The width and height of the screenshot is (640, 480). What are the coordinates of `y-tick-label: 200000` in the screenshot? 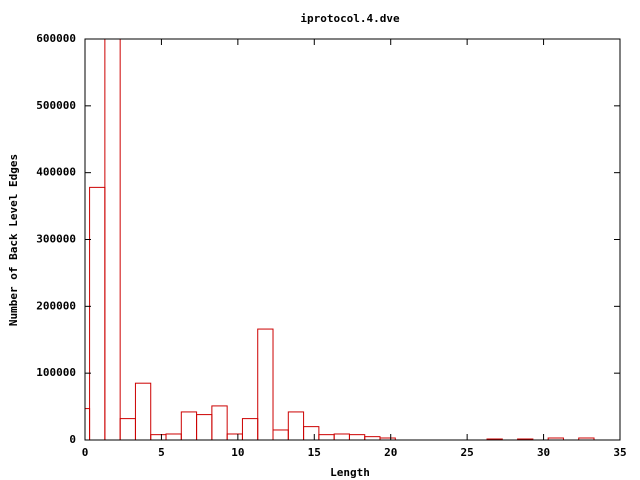 It's located at (56, 305).